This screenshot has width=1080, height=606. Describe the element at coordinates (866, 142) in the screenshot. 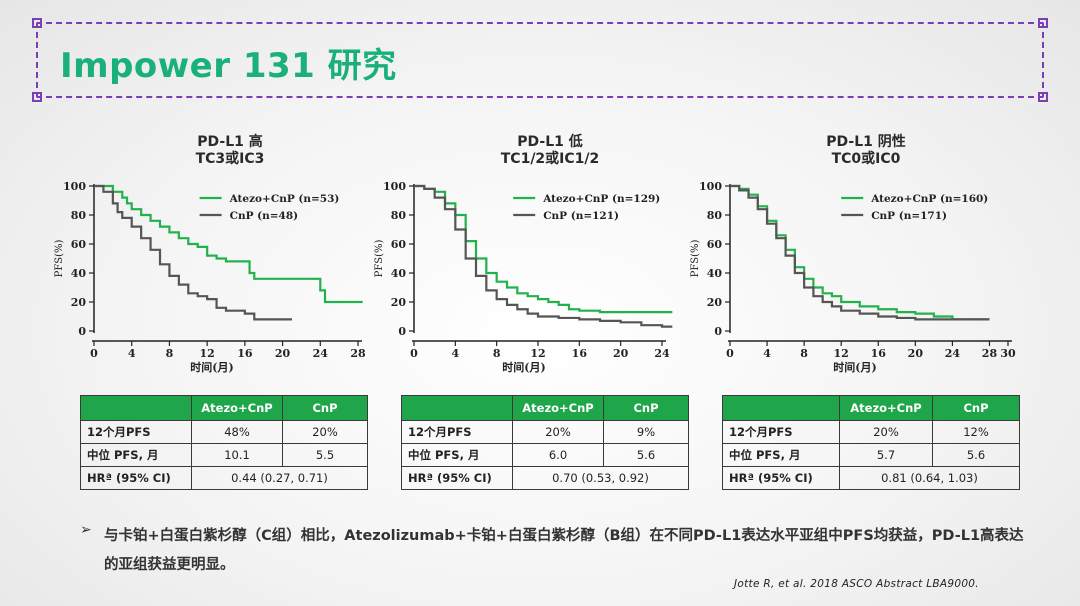

I see `panel-title-line1: PD-L1 阴性` at that location.